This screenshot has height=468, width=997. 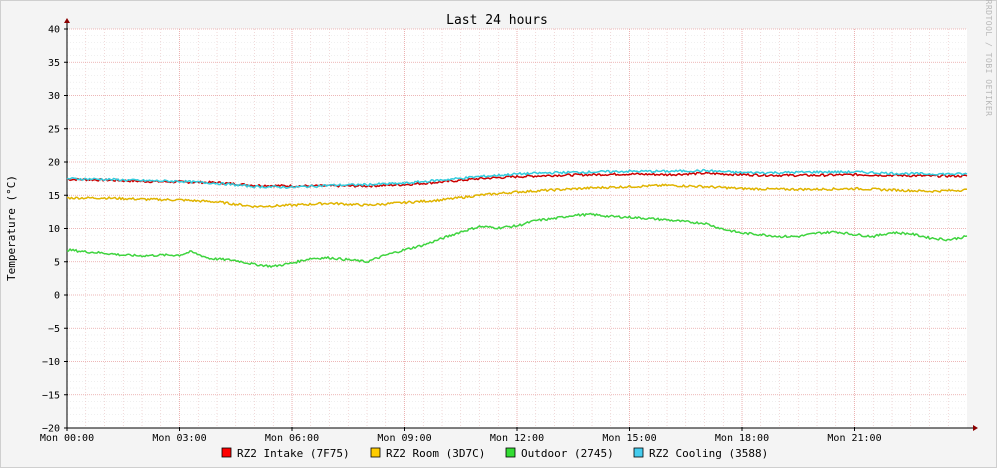 I want to click on legend-label: RZ2 Intake (7F75), so click(x=293, y=453).